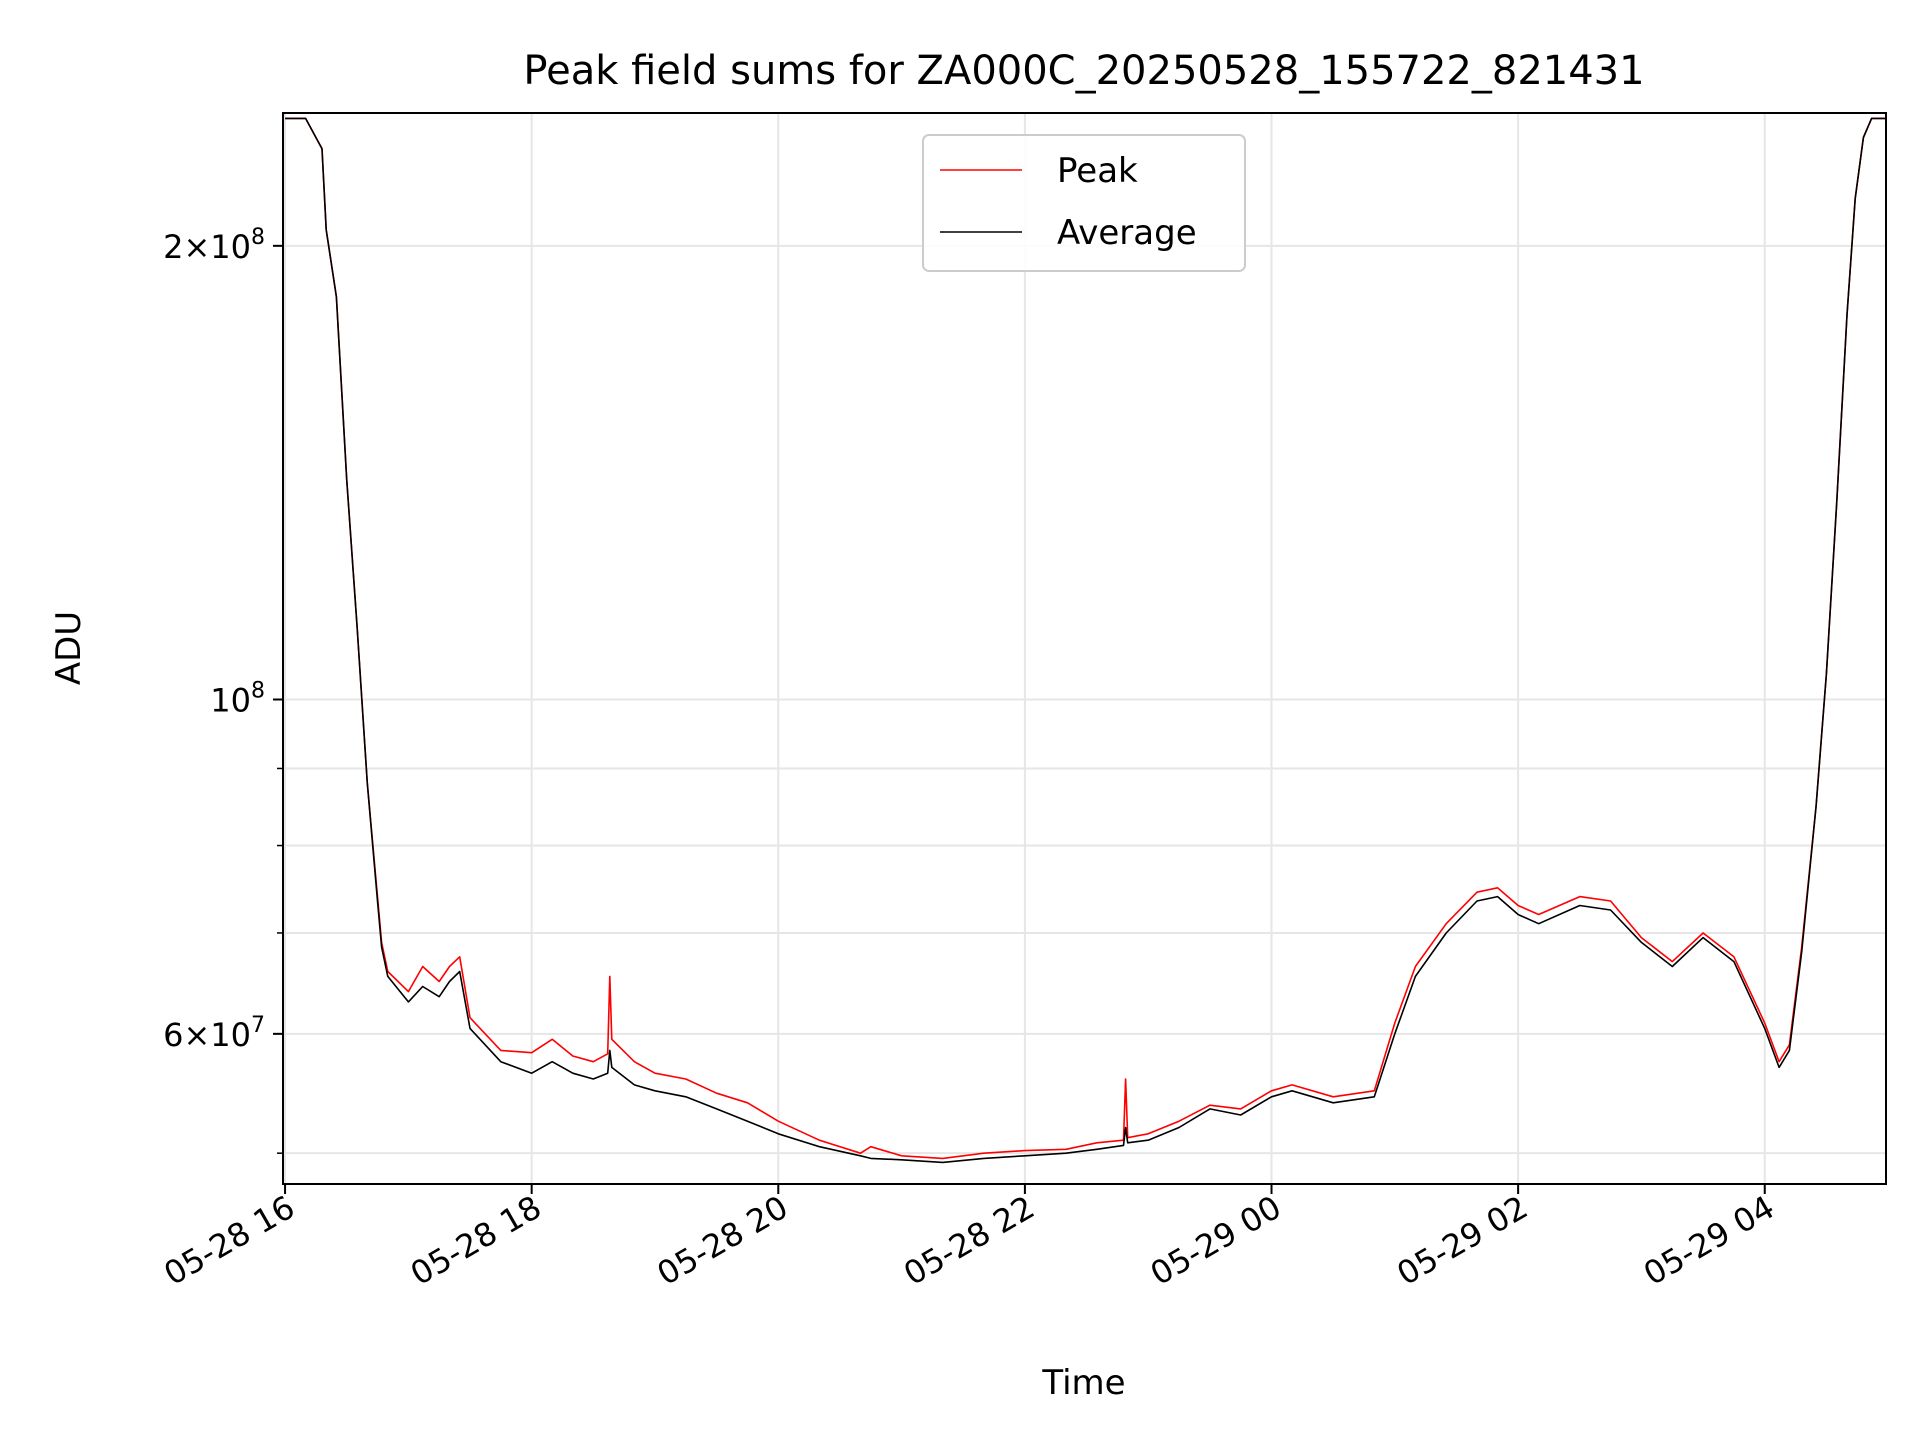 The image size is (1920, 1444). What do you see at coordinates (1083, 1383) in the screenshot?
I see `x-axis-label: Time` at bounding box center [1083, 1383].